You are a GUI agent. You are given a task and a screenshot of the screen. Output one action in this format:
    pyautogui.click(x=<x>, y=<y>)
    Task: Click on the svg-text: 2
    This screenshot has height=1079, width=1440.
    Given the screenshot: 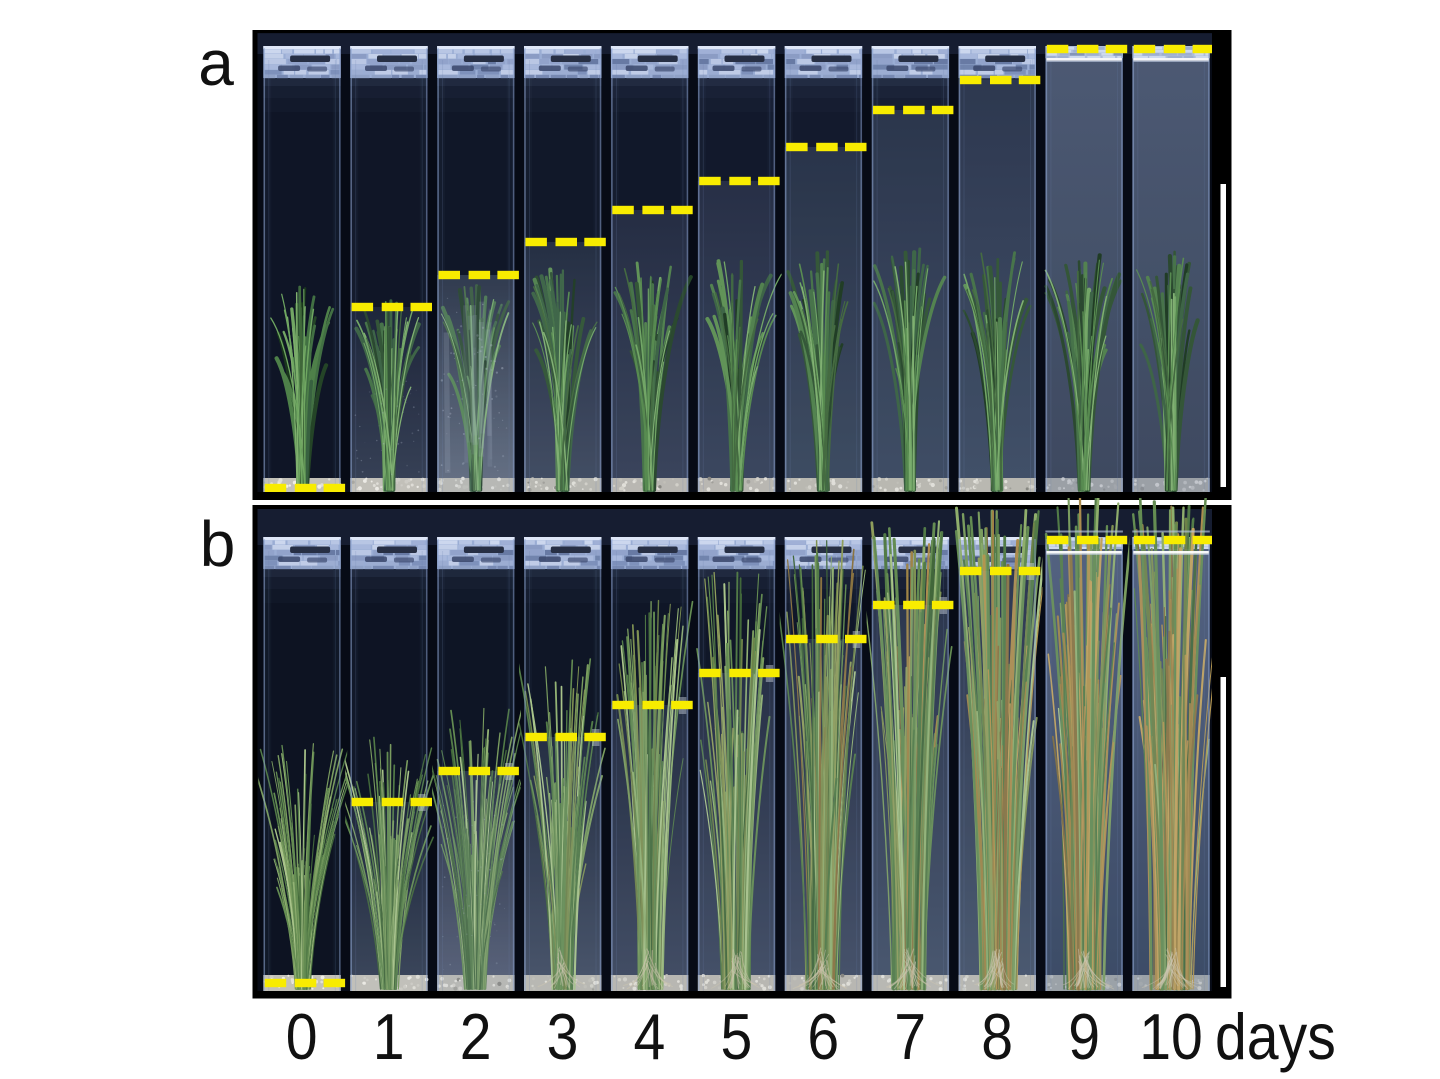 What is the action you would take?
    pyautogui.click(x=476, y=1037)
    